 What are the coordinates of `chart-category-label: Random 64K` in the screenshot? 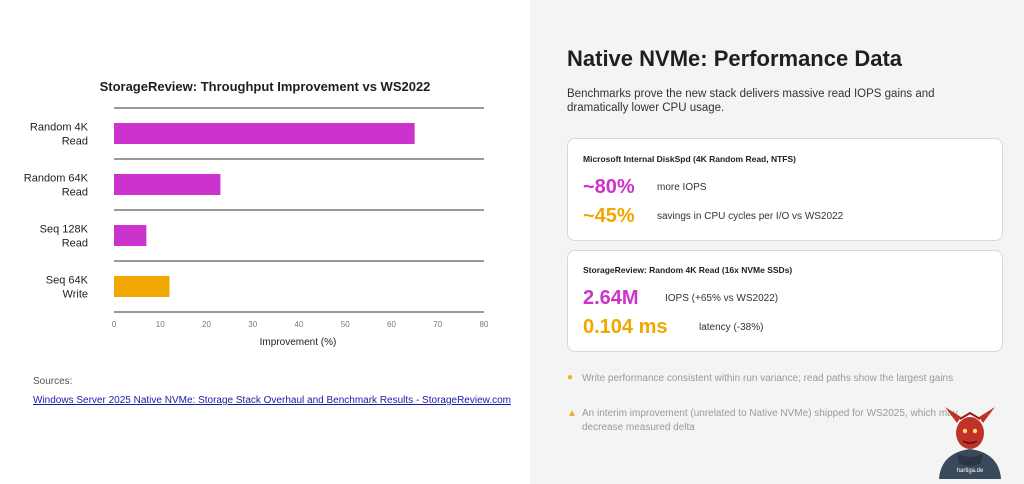 It's located at (56, 179).